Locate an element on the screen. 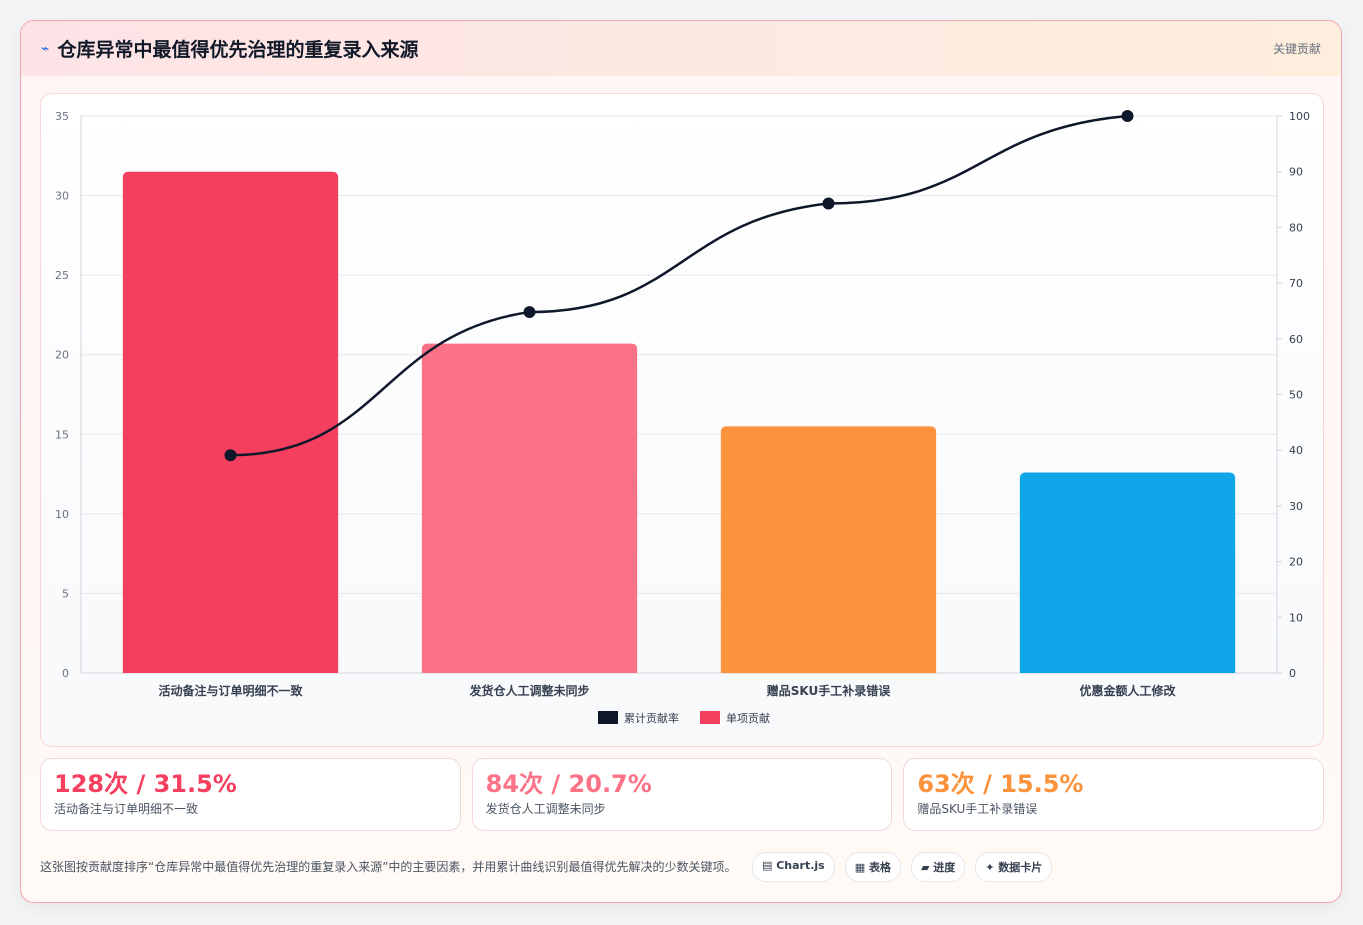 This screenshot has height=925, width=1363. y-tick-label-right: 40 is located at coordinates (1296, 450).